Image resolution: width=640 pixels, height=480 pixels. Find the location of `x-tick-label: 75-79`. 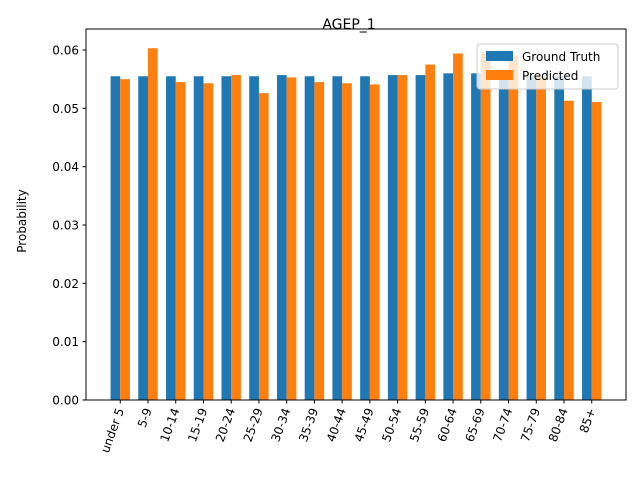

x-tick-label: 75-79 is located at coordinates (530, 425).